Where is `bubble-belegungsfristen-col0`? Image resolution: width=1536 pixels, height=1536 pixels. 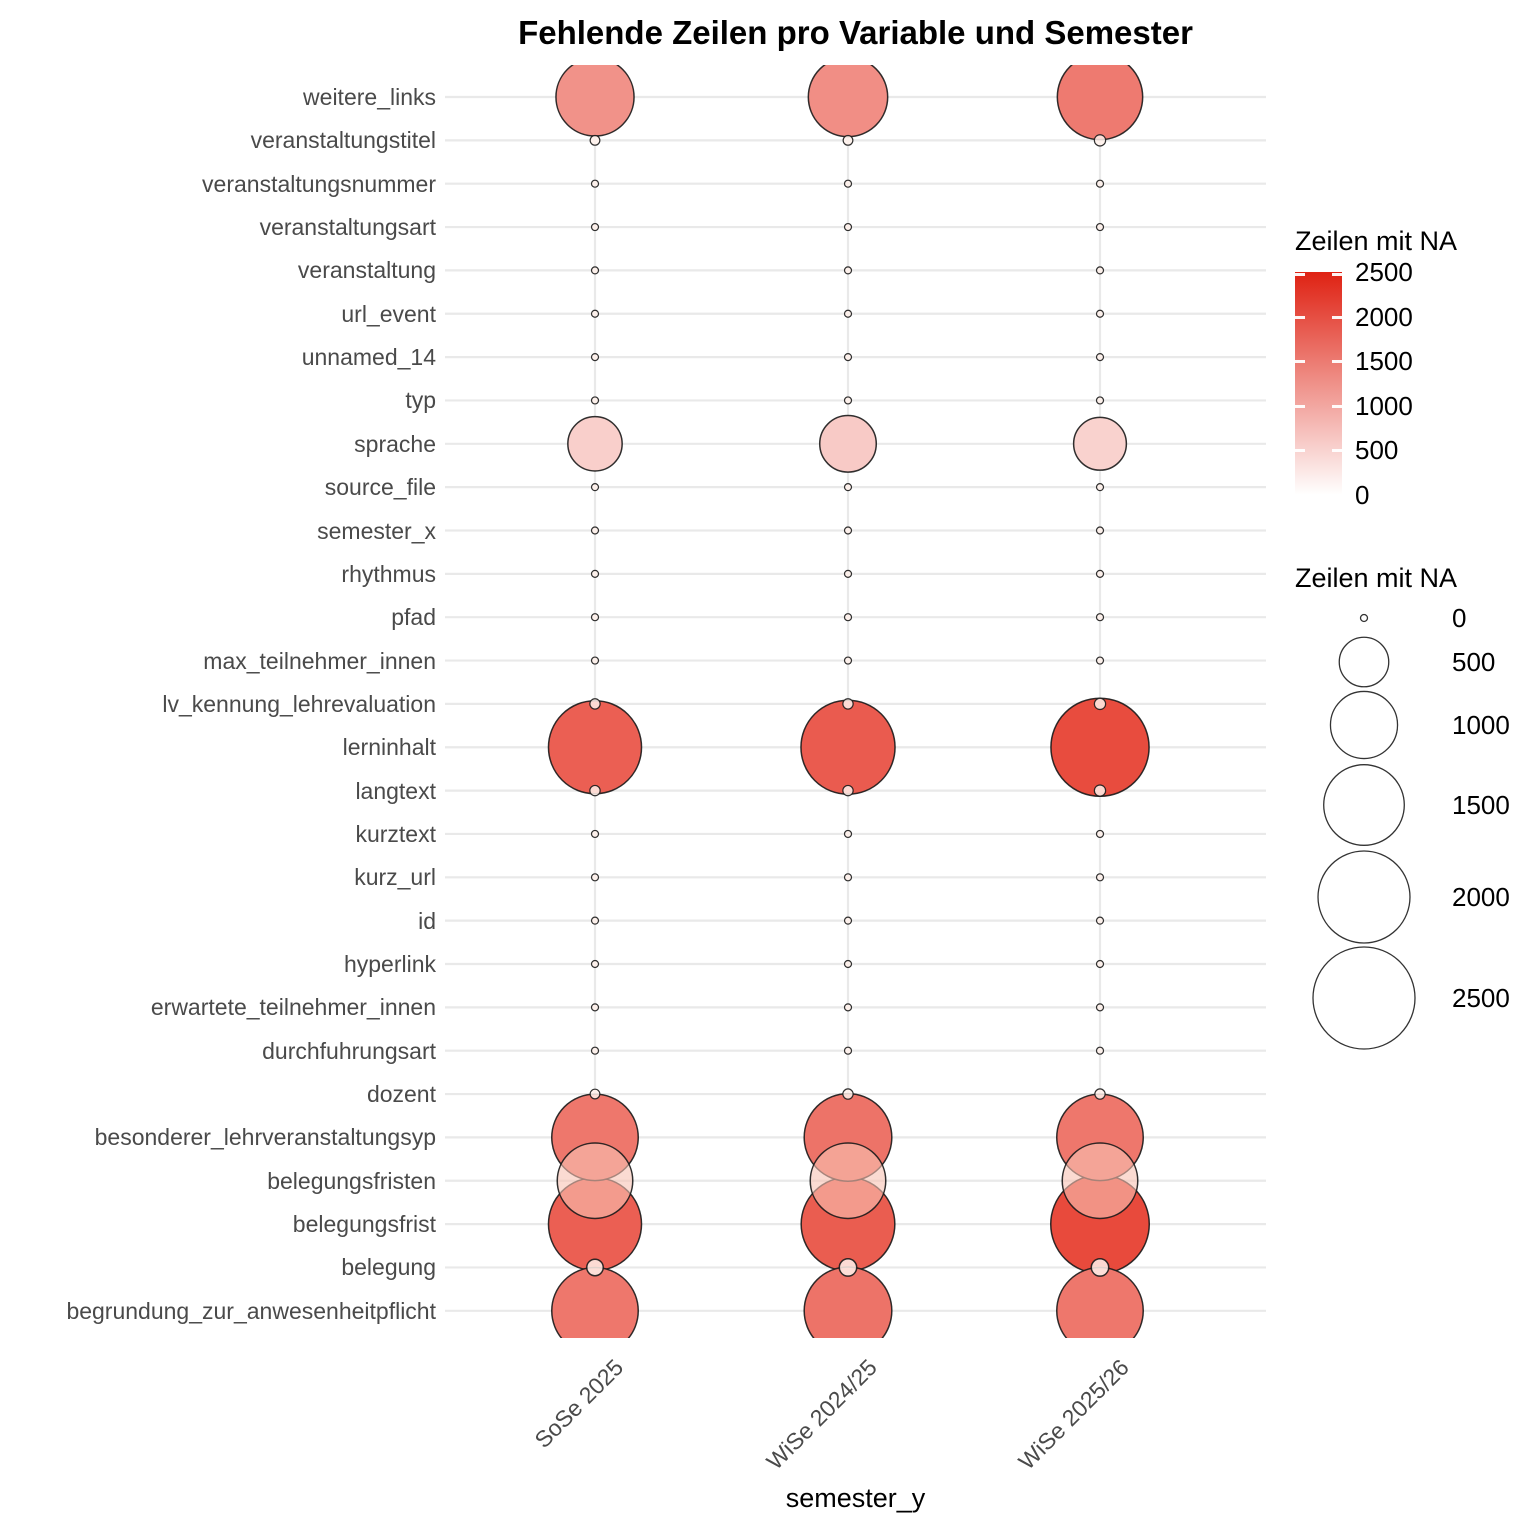 bubble-belegungsfristen-col0 is located at coordinates (595, 1181).